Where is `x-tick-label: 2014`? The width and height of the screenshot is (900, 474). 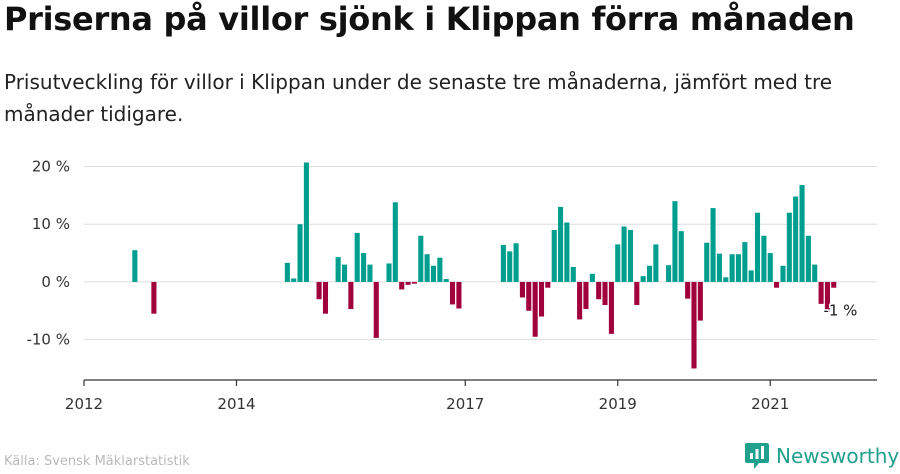
x-tick-label: 2014 is located at coordinates (236, 404).